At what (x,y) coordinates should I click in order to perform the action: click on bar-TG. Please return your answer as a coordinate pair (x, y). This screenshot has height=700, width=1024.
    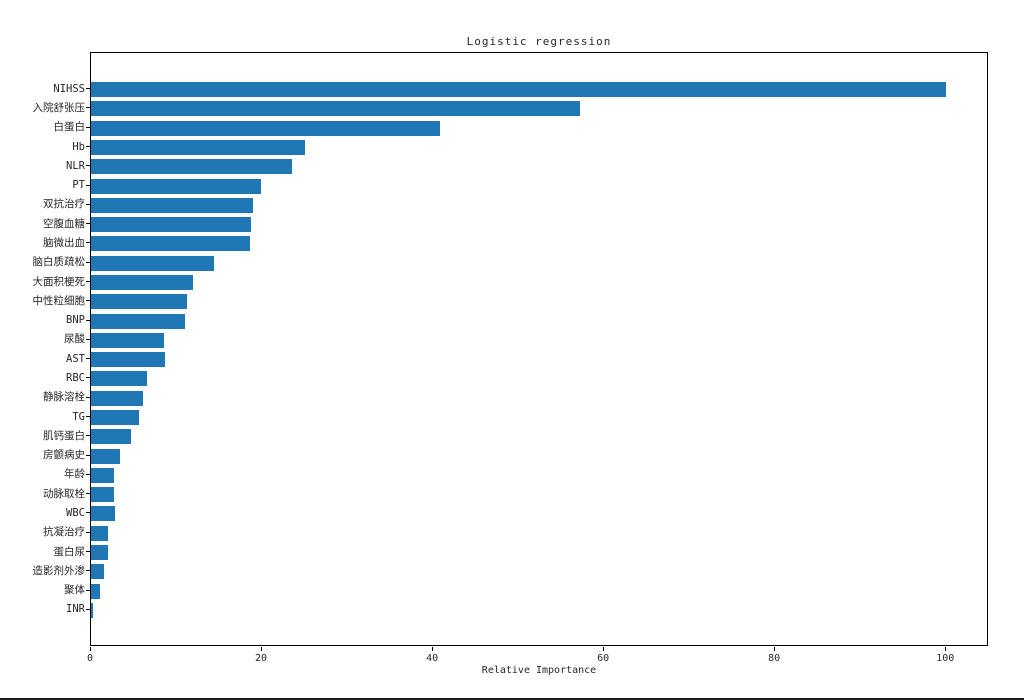
    Looking at the image, I should click on (115, 417).